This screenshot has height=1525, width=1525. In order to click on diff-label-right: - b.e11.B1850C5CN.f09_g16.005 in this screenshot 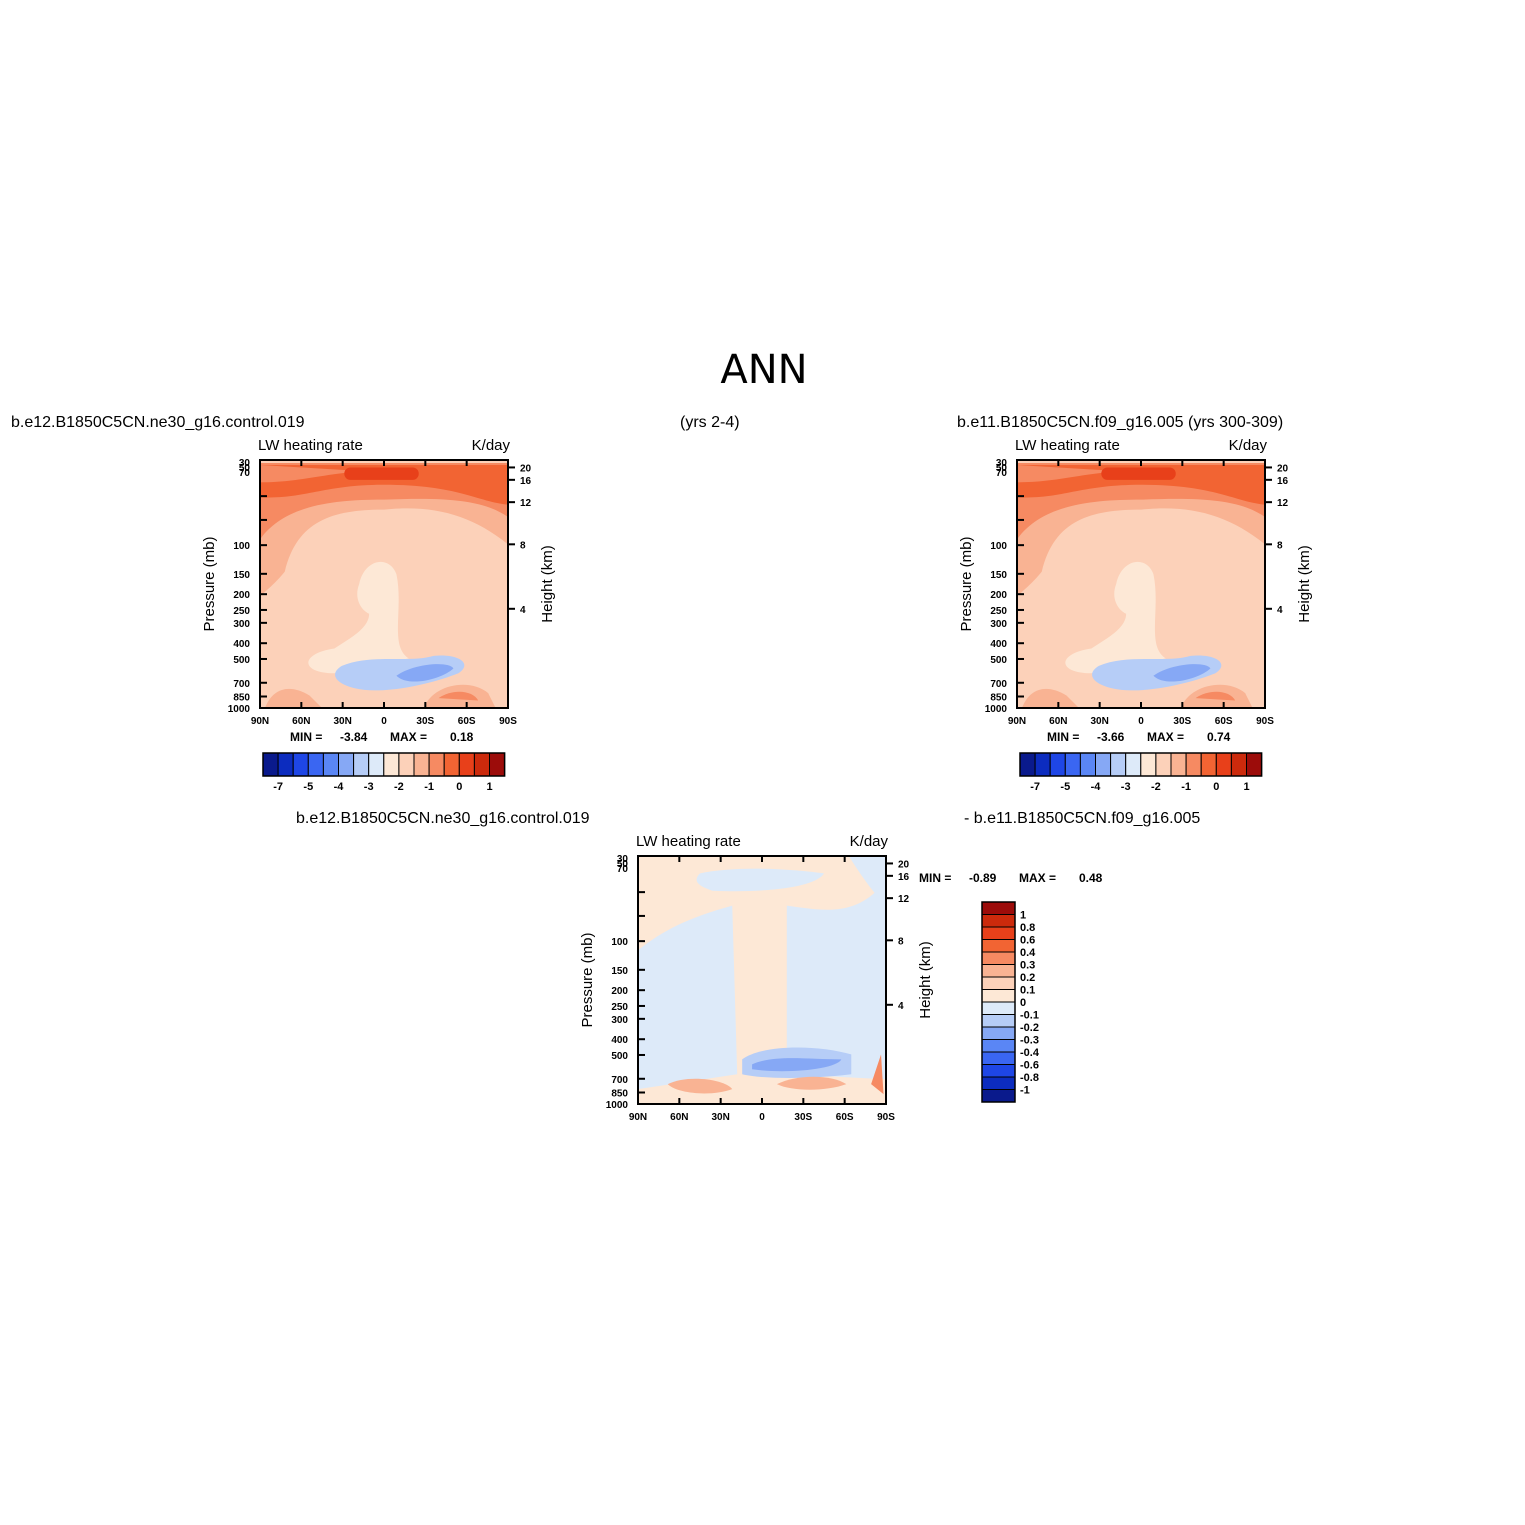, I will do `click(1082, 818)`.